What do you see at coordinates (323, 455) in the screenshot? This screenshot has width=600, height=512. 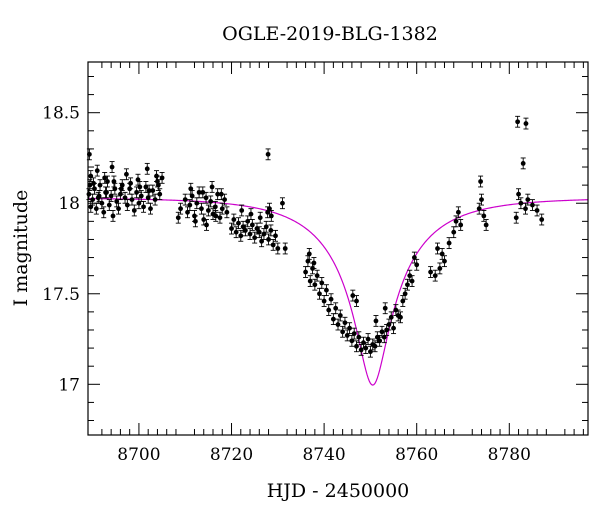 I see `x-tick-label: 8740` at bounding box center [323, 455].